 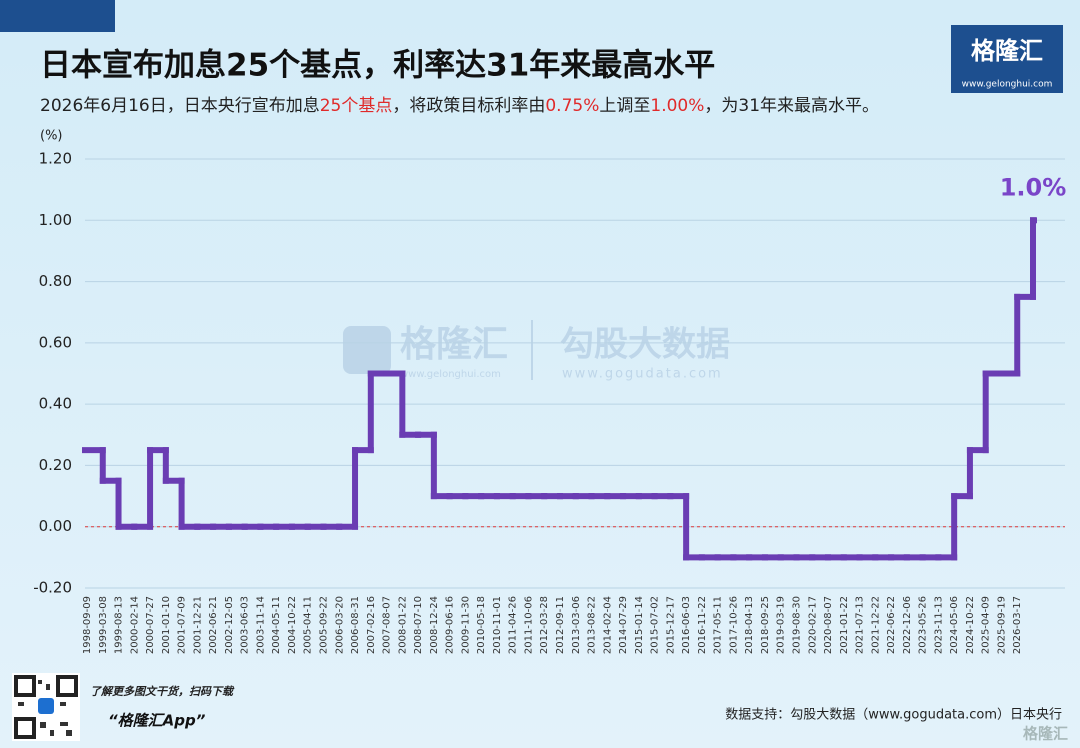 I want to click on watermark-url: www.gelonghui.com, so click(x=450, y=374).